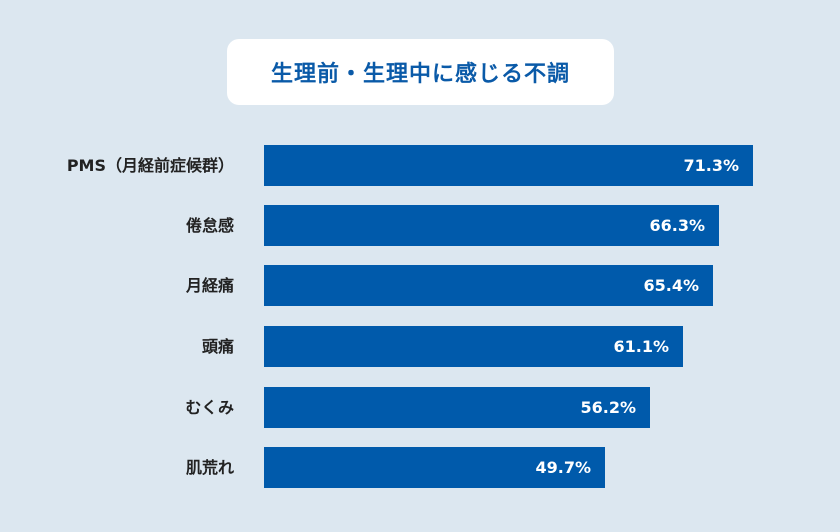  What do you see at coordinates (671, 285) in the screenshot?
I see `value-label: 65.4%` at bounding box center [671, 285].